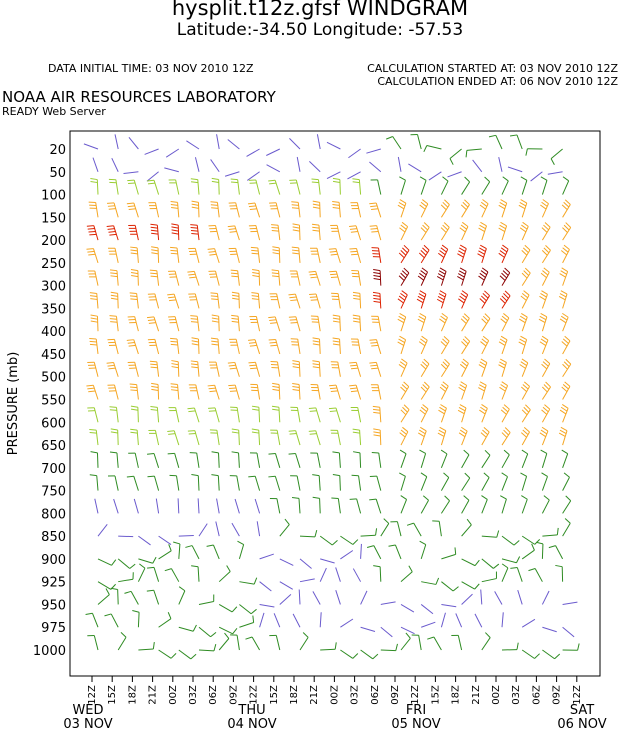 The image size is (640, 751). Describe the element at coordinates (375, 695) in the screenshot. I see `x-tick-label: 06Z` at that location.